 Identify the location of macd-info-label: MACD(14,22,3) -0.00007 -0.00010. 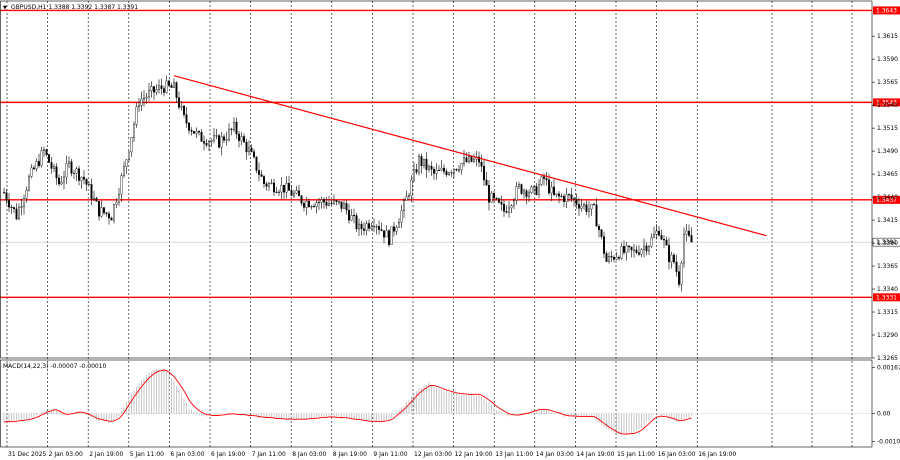
(55, 366).